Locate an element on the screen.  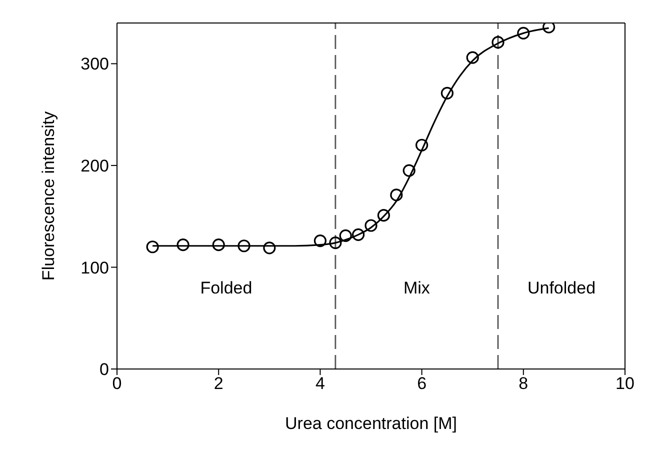
x-tick-label: 0 is located at coordinates (117, 384).